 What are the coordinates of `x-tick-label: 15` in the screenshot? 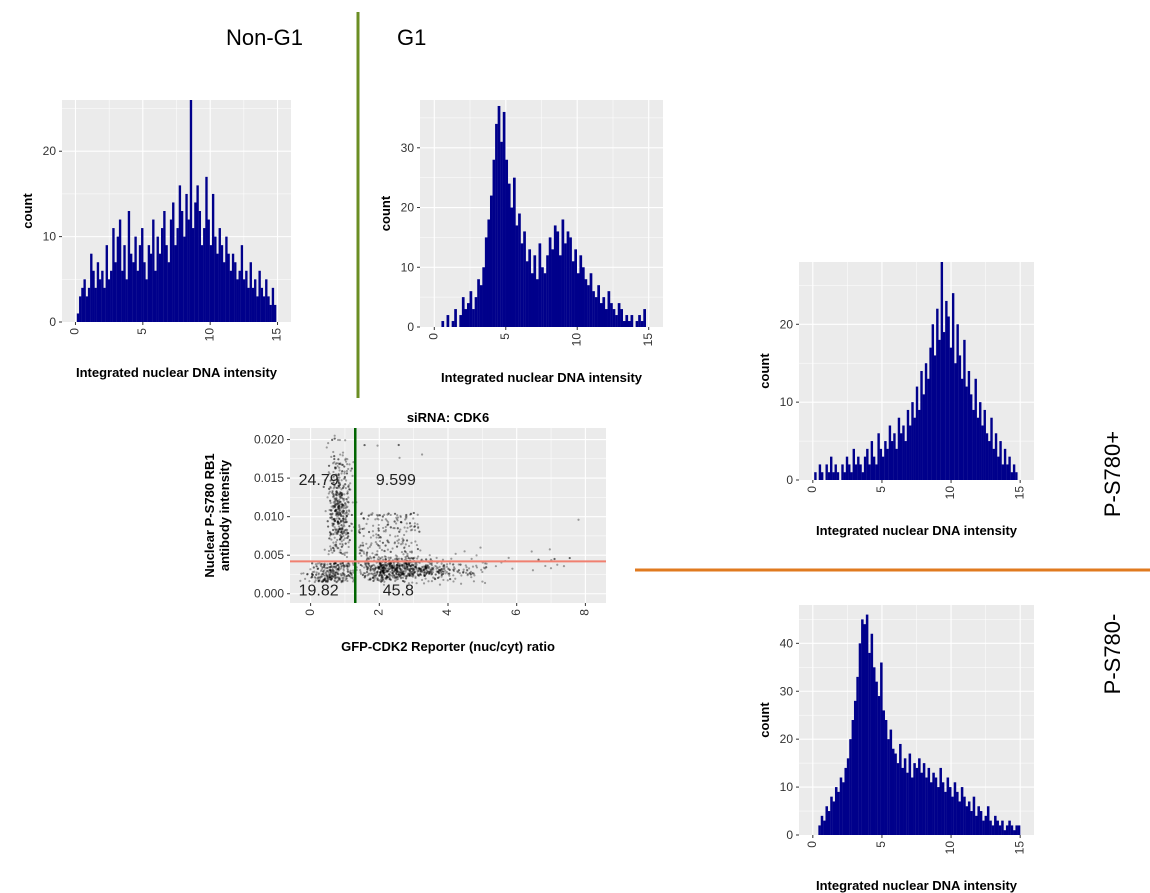 It's located at (277, 335).